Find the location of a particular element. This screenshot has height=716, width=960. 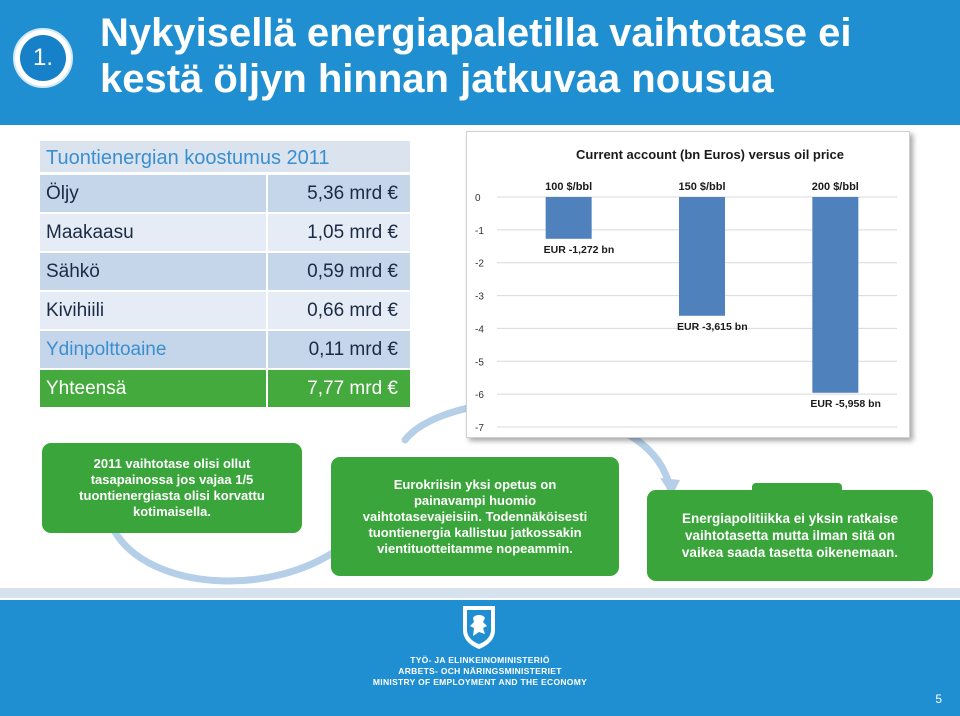

info-line: kotimaisella. is located at coordinates (172, 511).